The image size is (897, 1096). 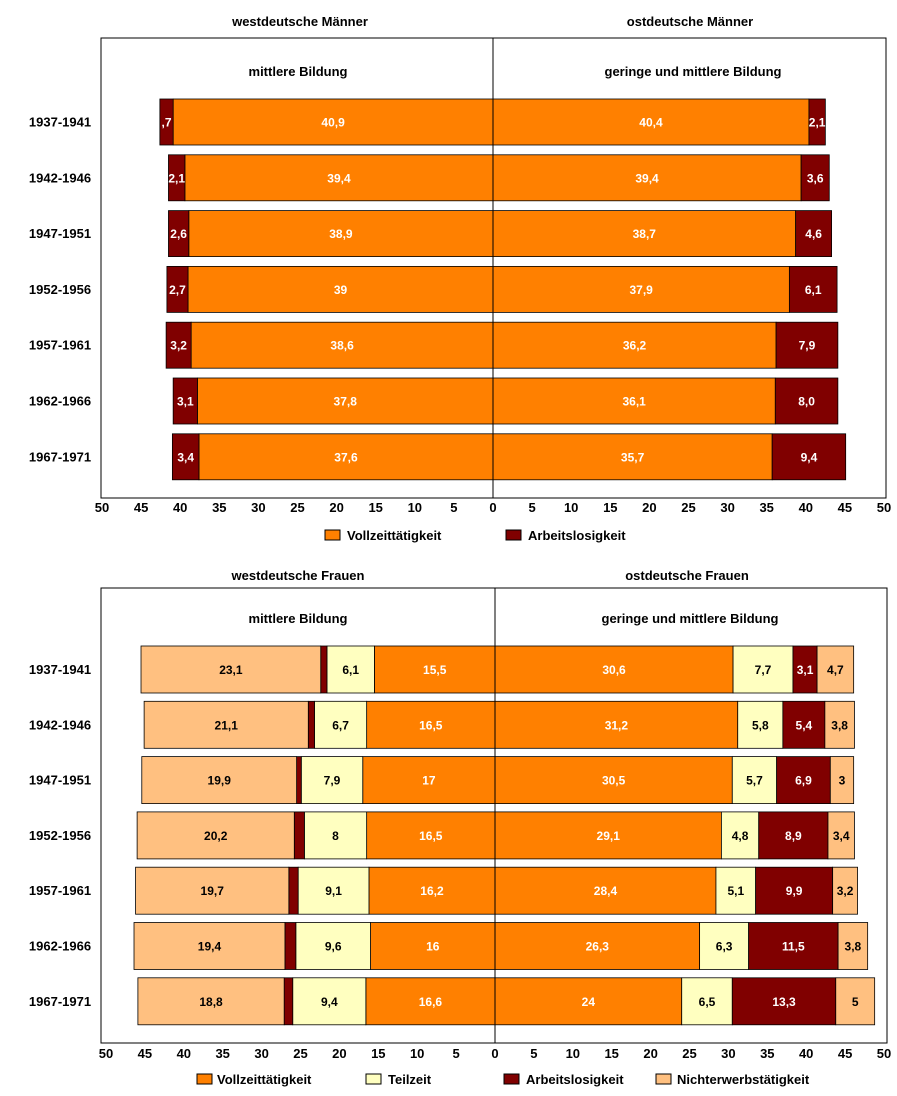 What do you see at coordinates (693, 71) in the screenshot?
I see `chart-men-subtitle-right: geringe und mittlere Bildung` at bounding box center [693, 71].